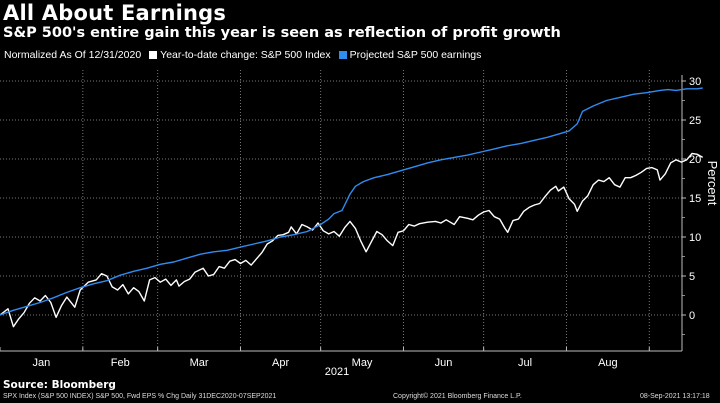  I want to click on x-tick-label: Jun, so click(444, 363).